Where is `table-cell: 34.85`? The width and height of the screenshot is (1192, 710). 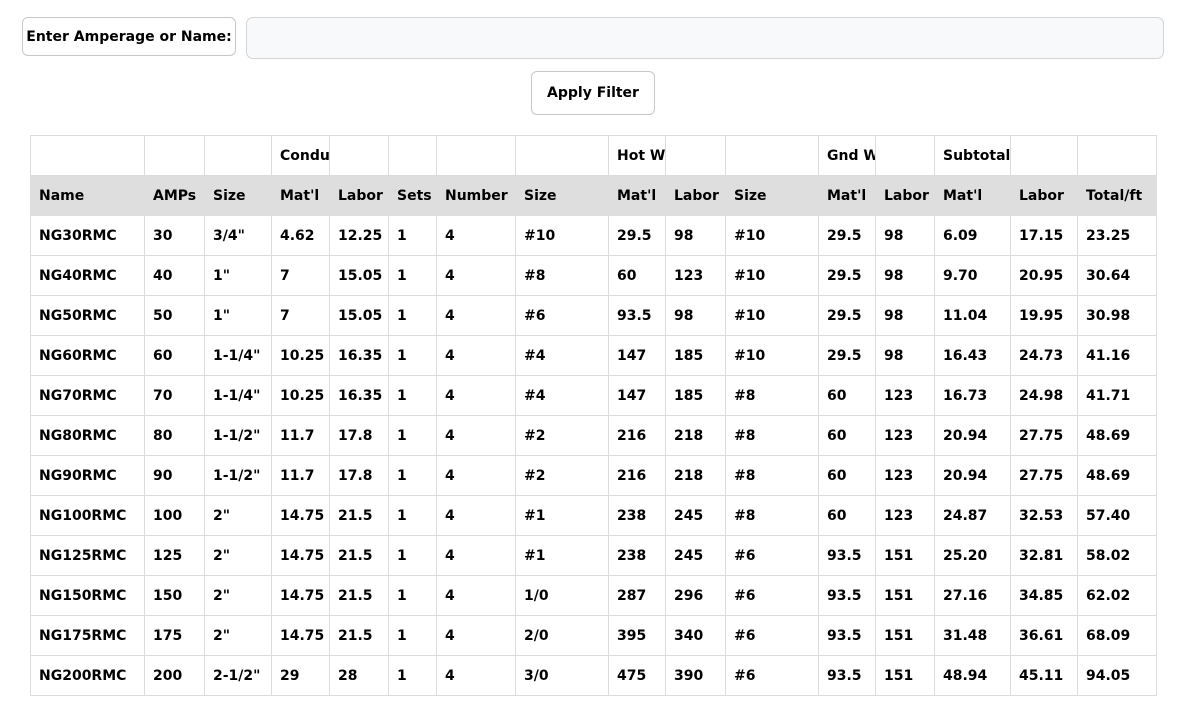 table-cell: 34.85 is located at coordinates (1044, 595).